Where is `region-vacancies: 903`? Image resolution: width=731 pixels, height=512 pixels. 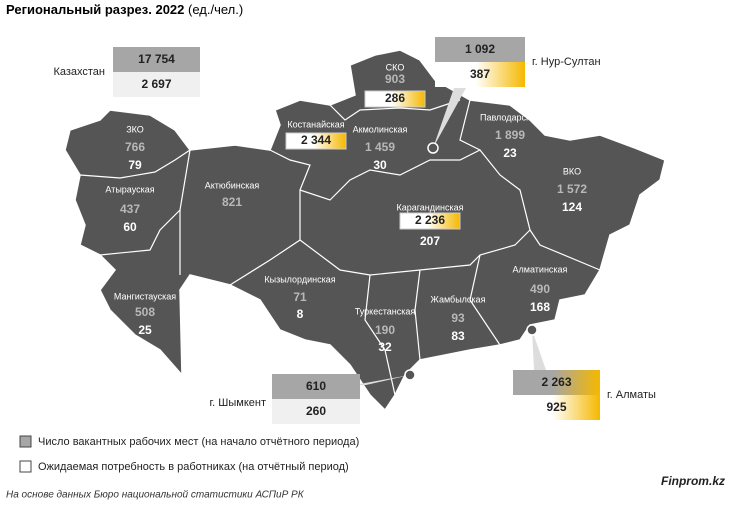 region-vacancies: 903 is located at coordinates (395, 79).